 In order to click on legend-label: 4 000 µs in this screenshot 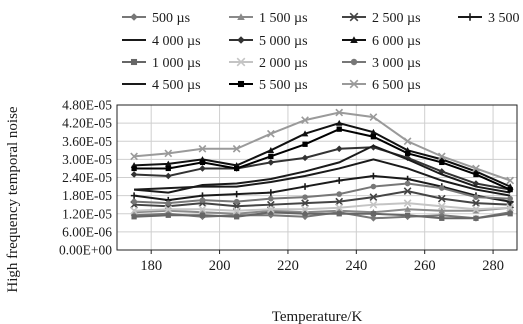, I will do `click(176, 41)`.